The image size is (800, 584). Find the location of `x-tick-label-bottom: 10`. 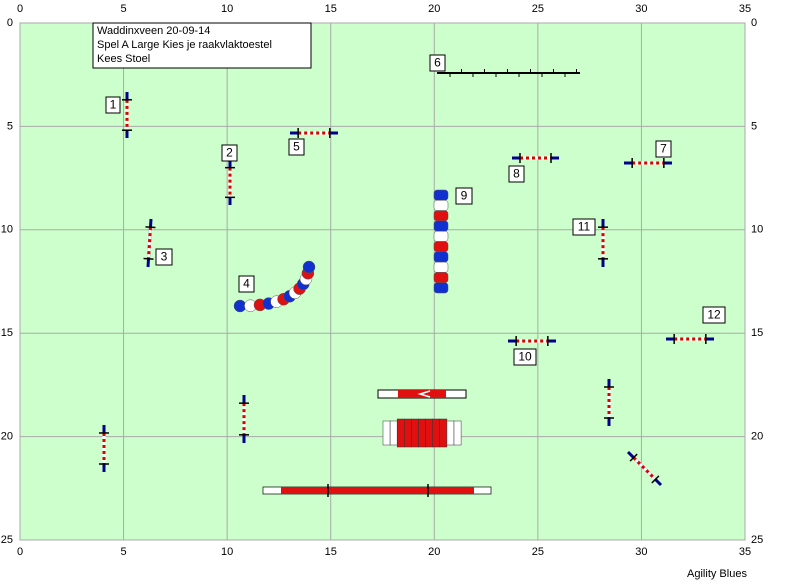

x-tick-label-bottom: 10 is located at coordinates (227, 552).